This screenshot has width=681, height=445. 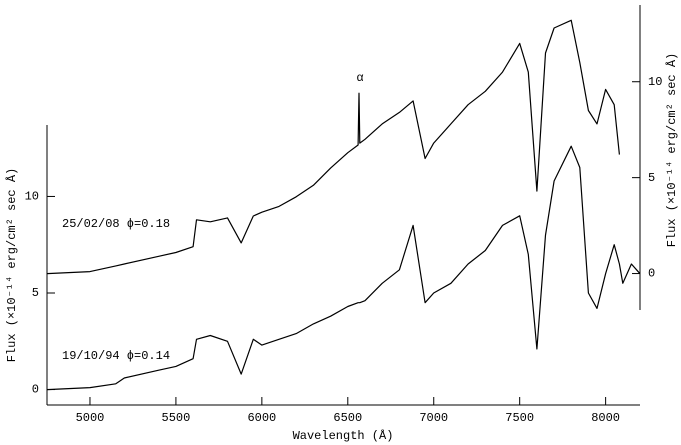 I want to click on x-tick-label: 7000, so click(x=433, y=418).